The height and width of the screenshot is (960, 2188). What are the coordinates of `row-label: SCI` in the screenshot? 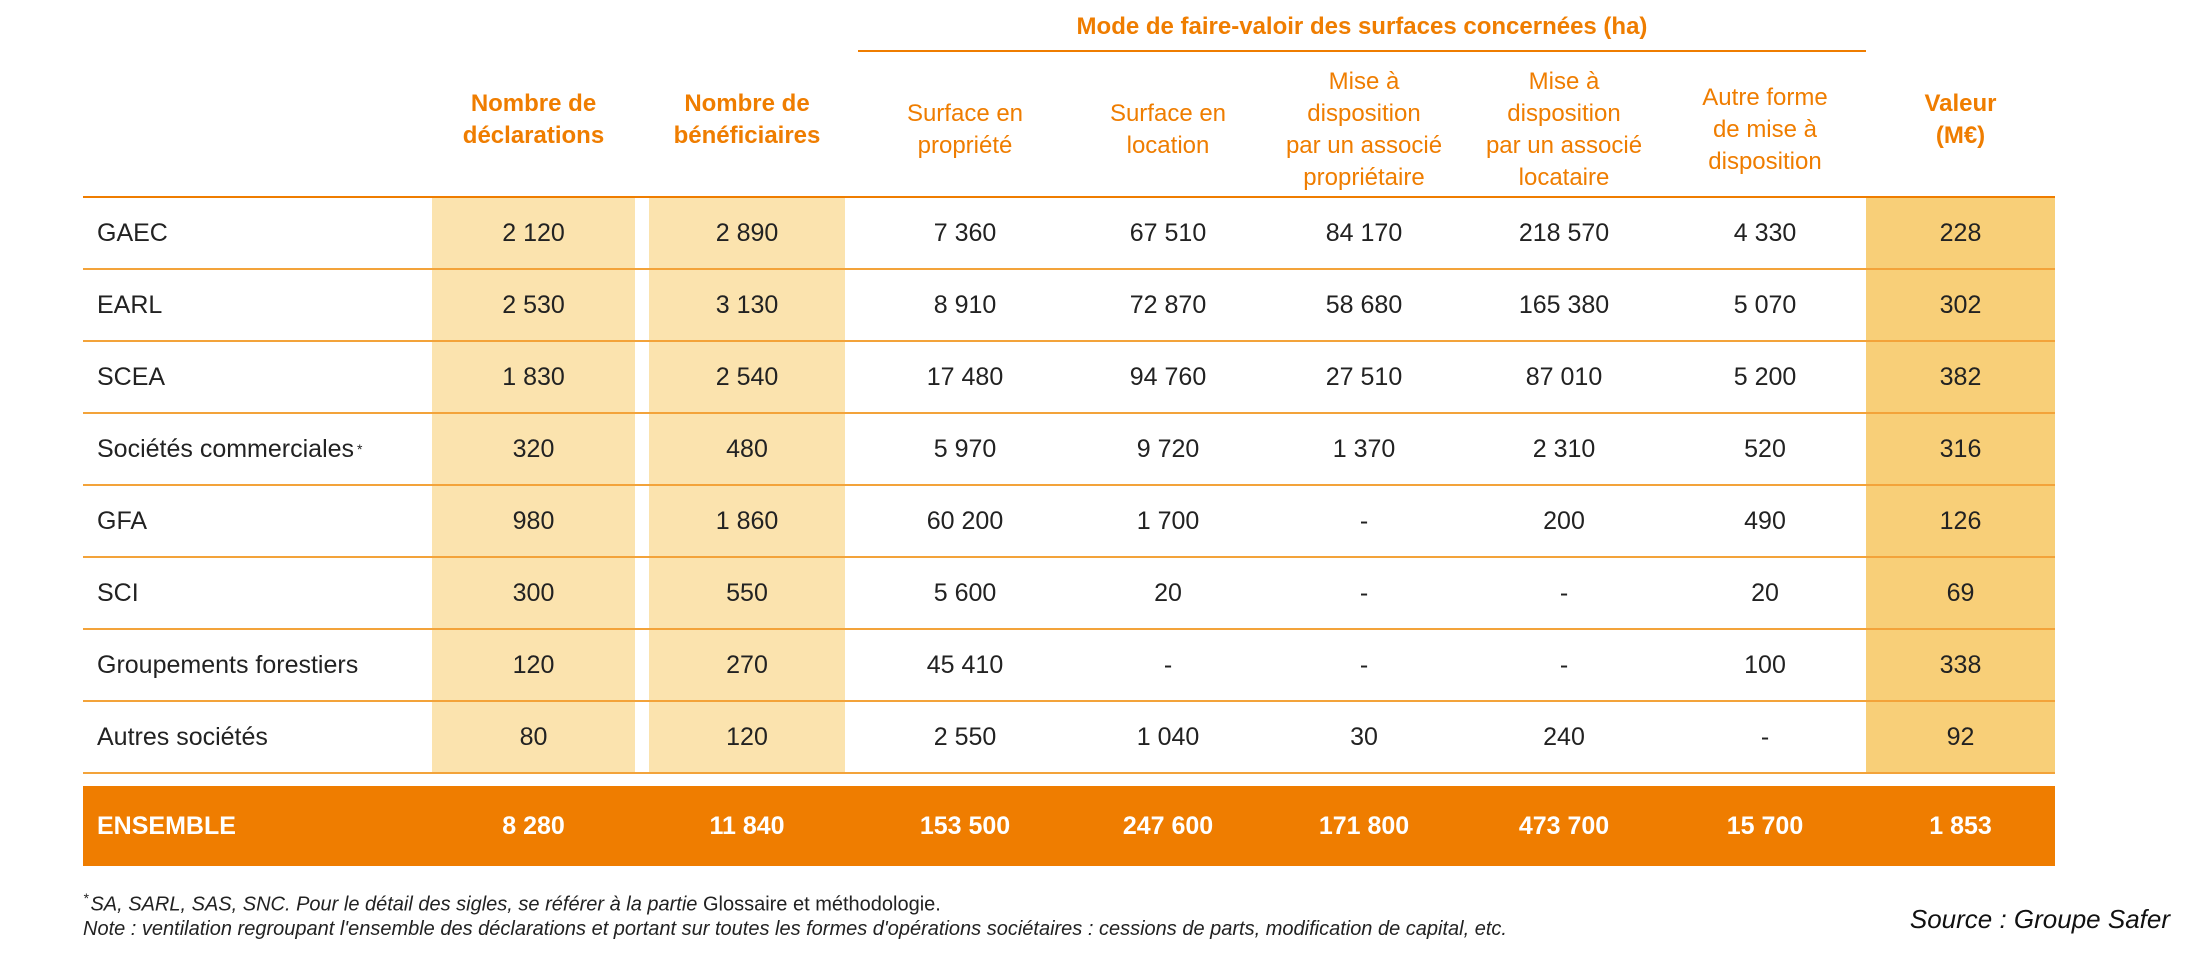 It's located at (264, 593).